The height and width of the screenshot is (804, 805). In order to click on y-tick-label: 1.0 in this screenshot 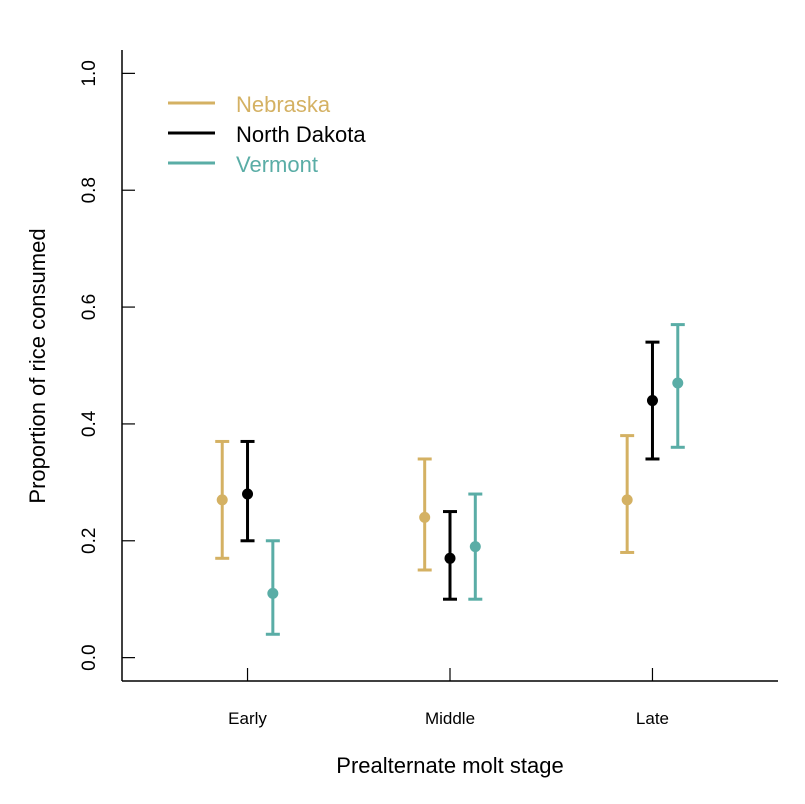, I will do `click(89, 73)`.